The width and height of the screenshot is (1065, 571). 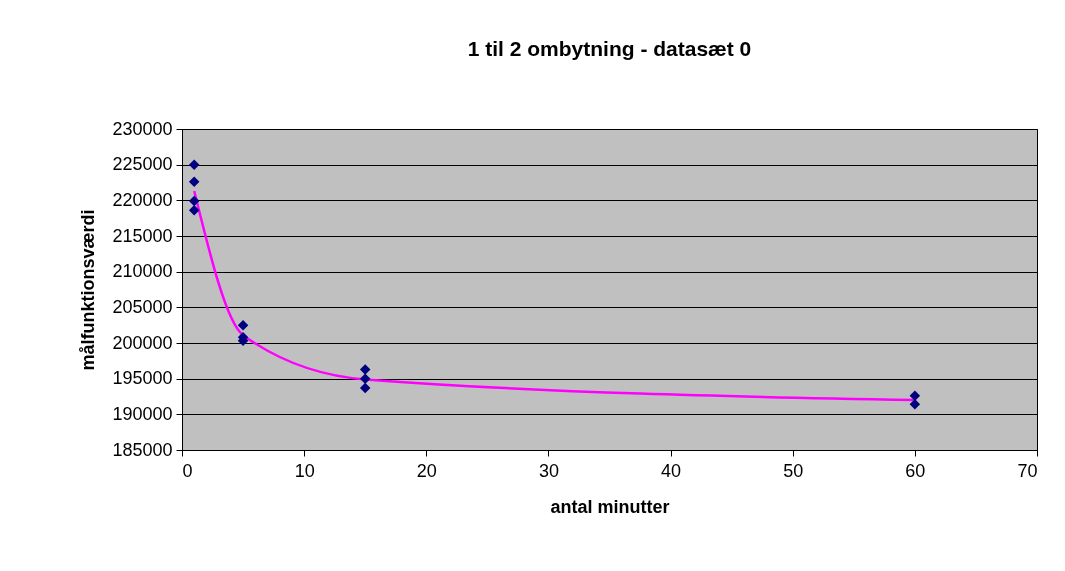 What do you see at coordinates (609, 48) in the screenshot?
I see `chart-title: 1 til 2 ombytning - datasæt 0` at bounding box center [609, 48].